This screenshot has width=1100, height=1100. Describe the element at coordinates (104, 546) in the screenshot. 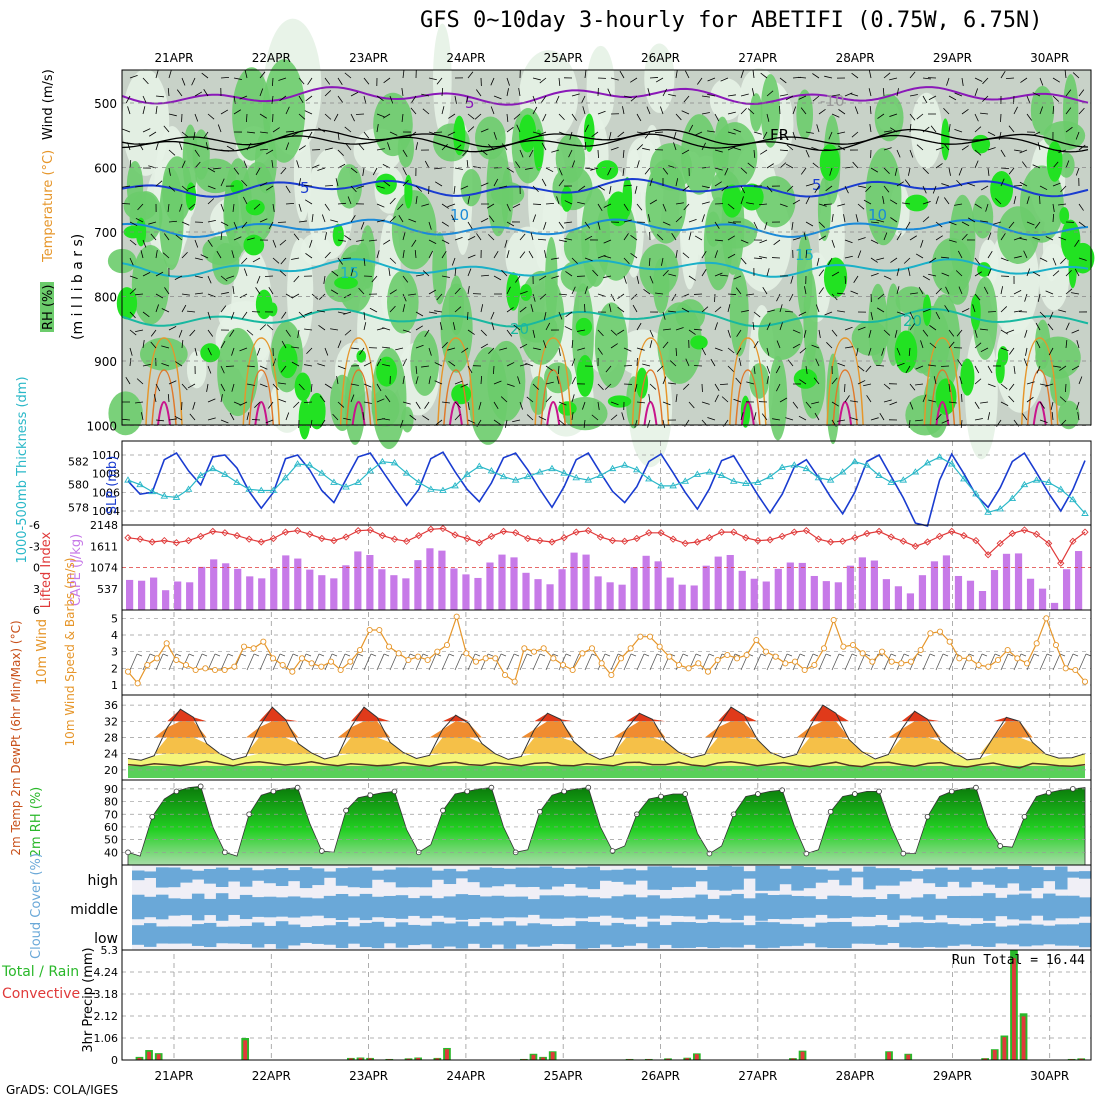

I see `cape-tick-label: 1611` at that location.